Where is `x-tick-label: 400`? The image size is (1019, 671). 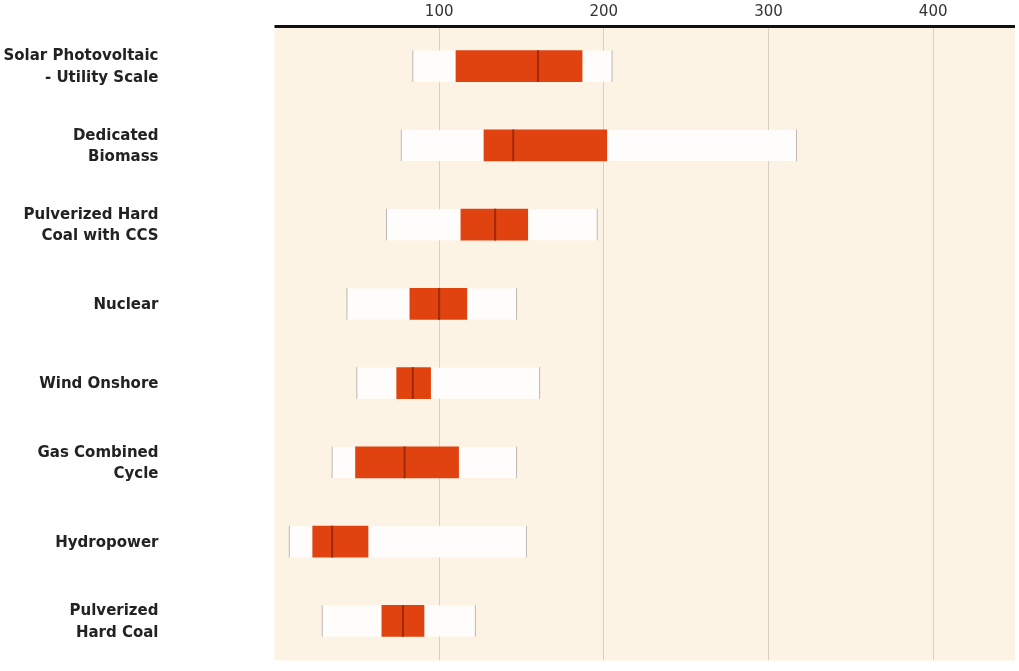
x-tick-label: 400 is located at coordinates (933, 10).